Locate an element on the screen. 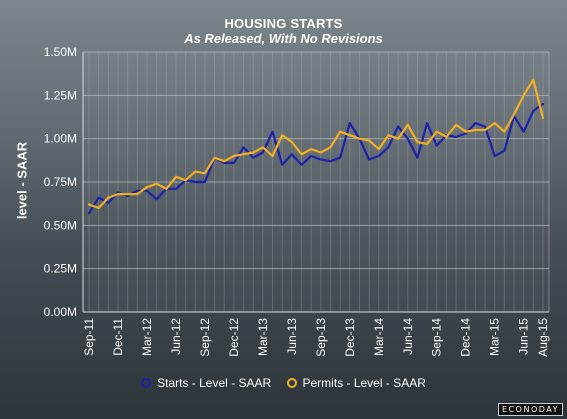 The height and width of the screenshot is (419, 567). legend-label-starts: Starts - Level - SAAR is located at coordinates (214, 383).